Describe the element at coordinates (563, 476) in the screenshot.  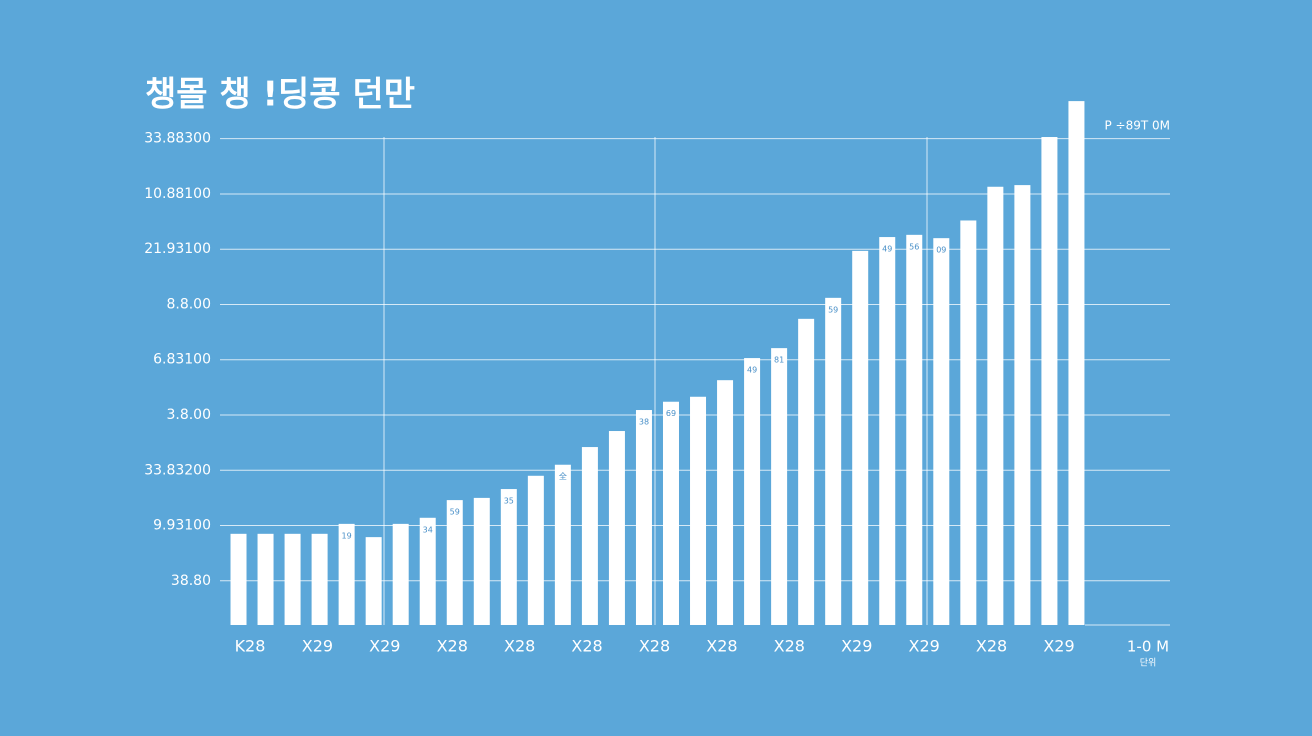
I see `bar-label: 全` at that location.